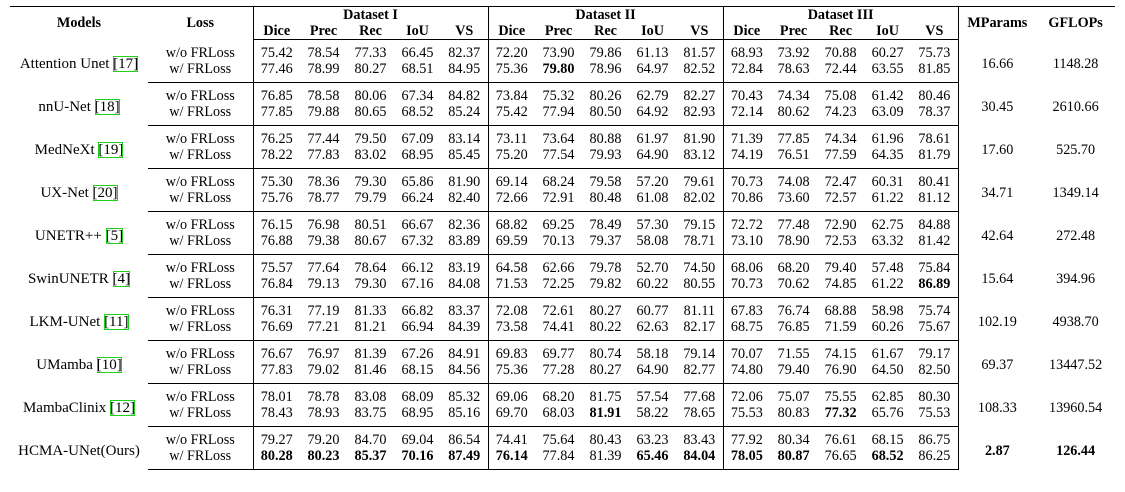 The width and height of the screenshot is (1125, 492). What do you see at coordinates (793, 397) in the screenshot?
I see `metric-value: 75.07` at bounding box center [793, 397].